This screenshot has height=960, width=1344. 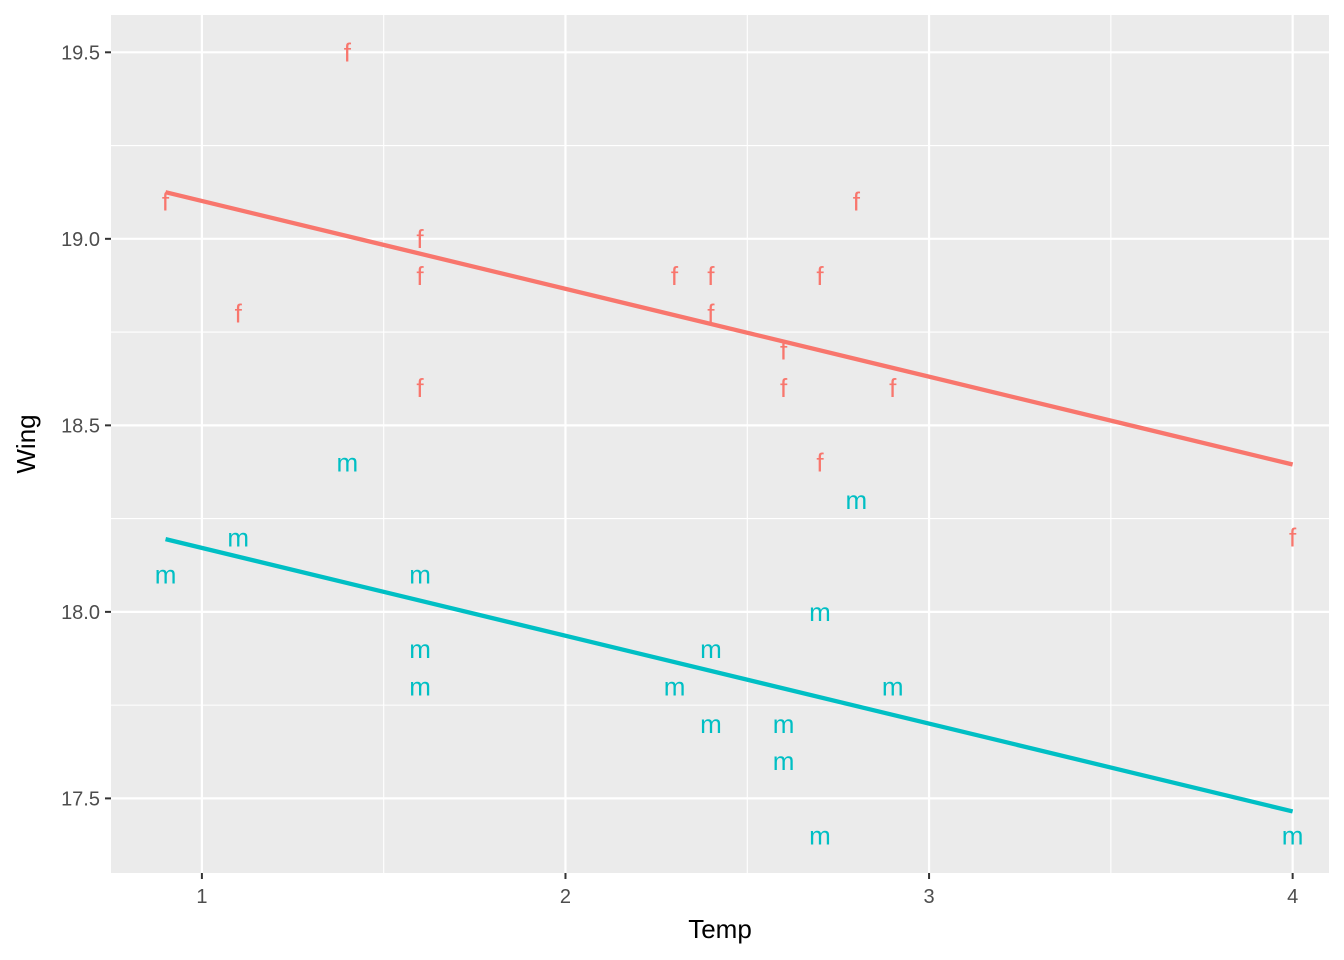 What do you see at coordinates (565, 897) in the screenshot?
I see `x-tick-label: 2` at bounding box center [565, 897].